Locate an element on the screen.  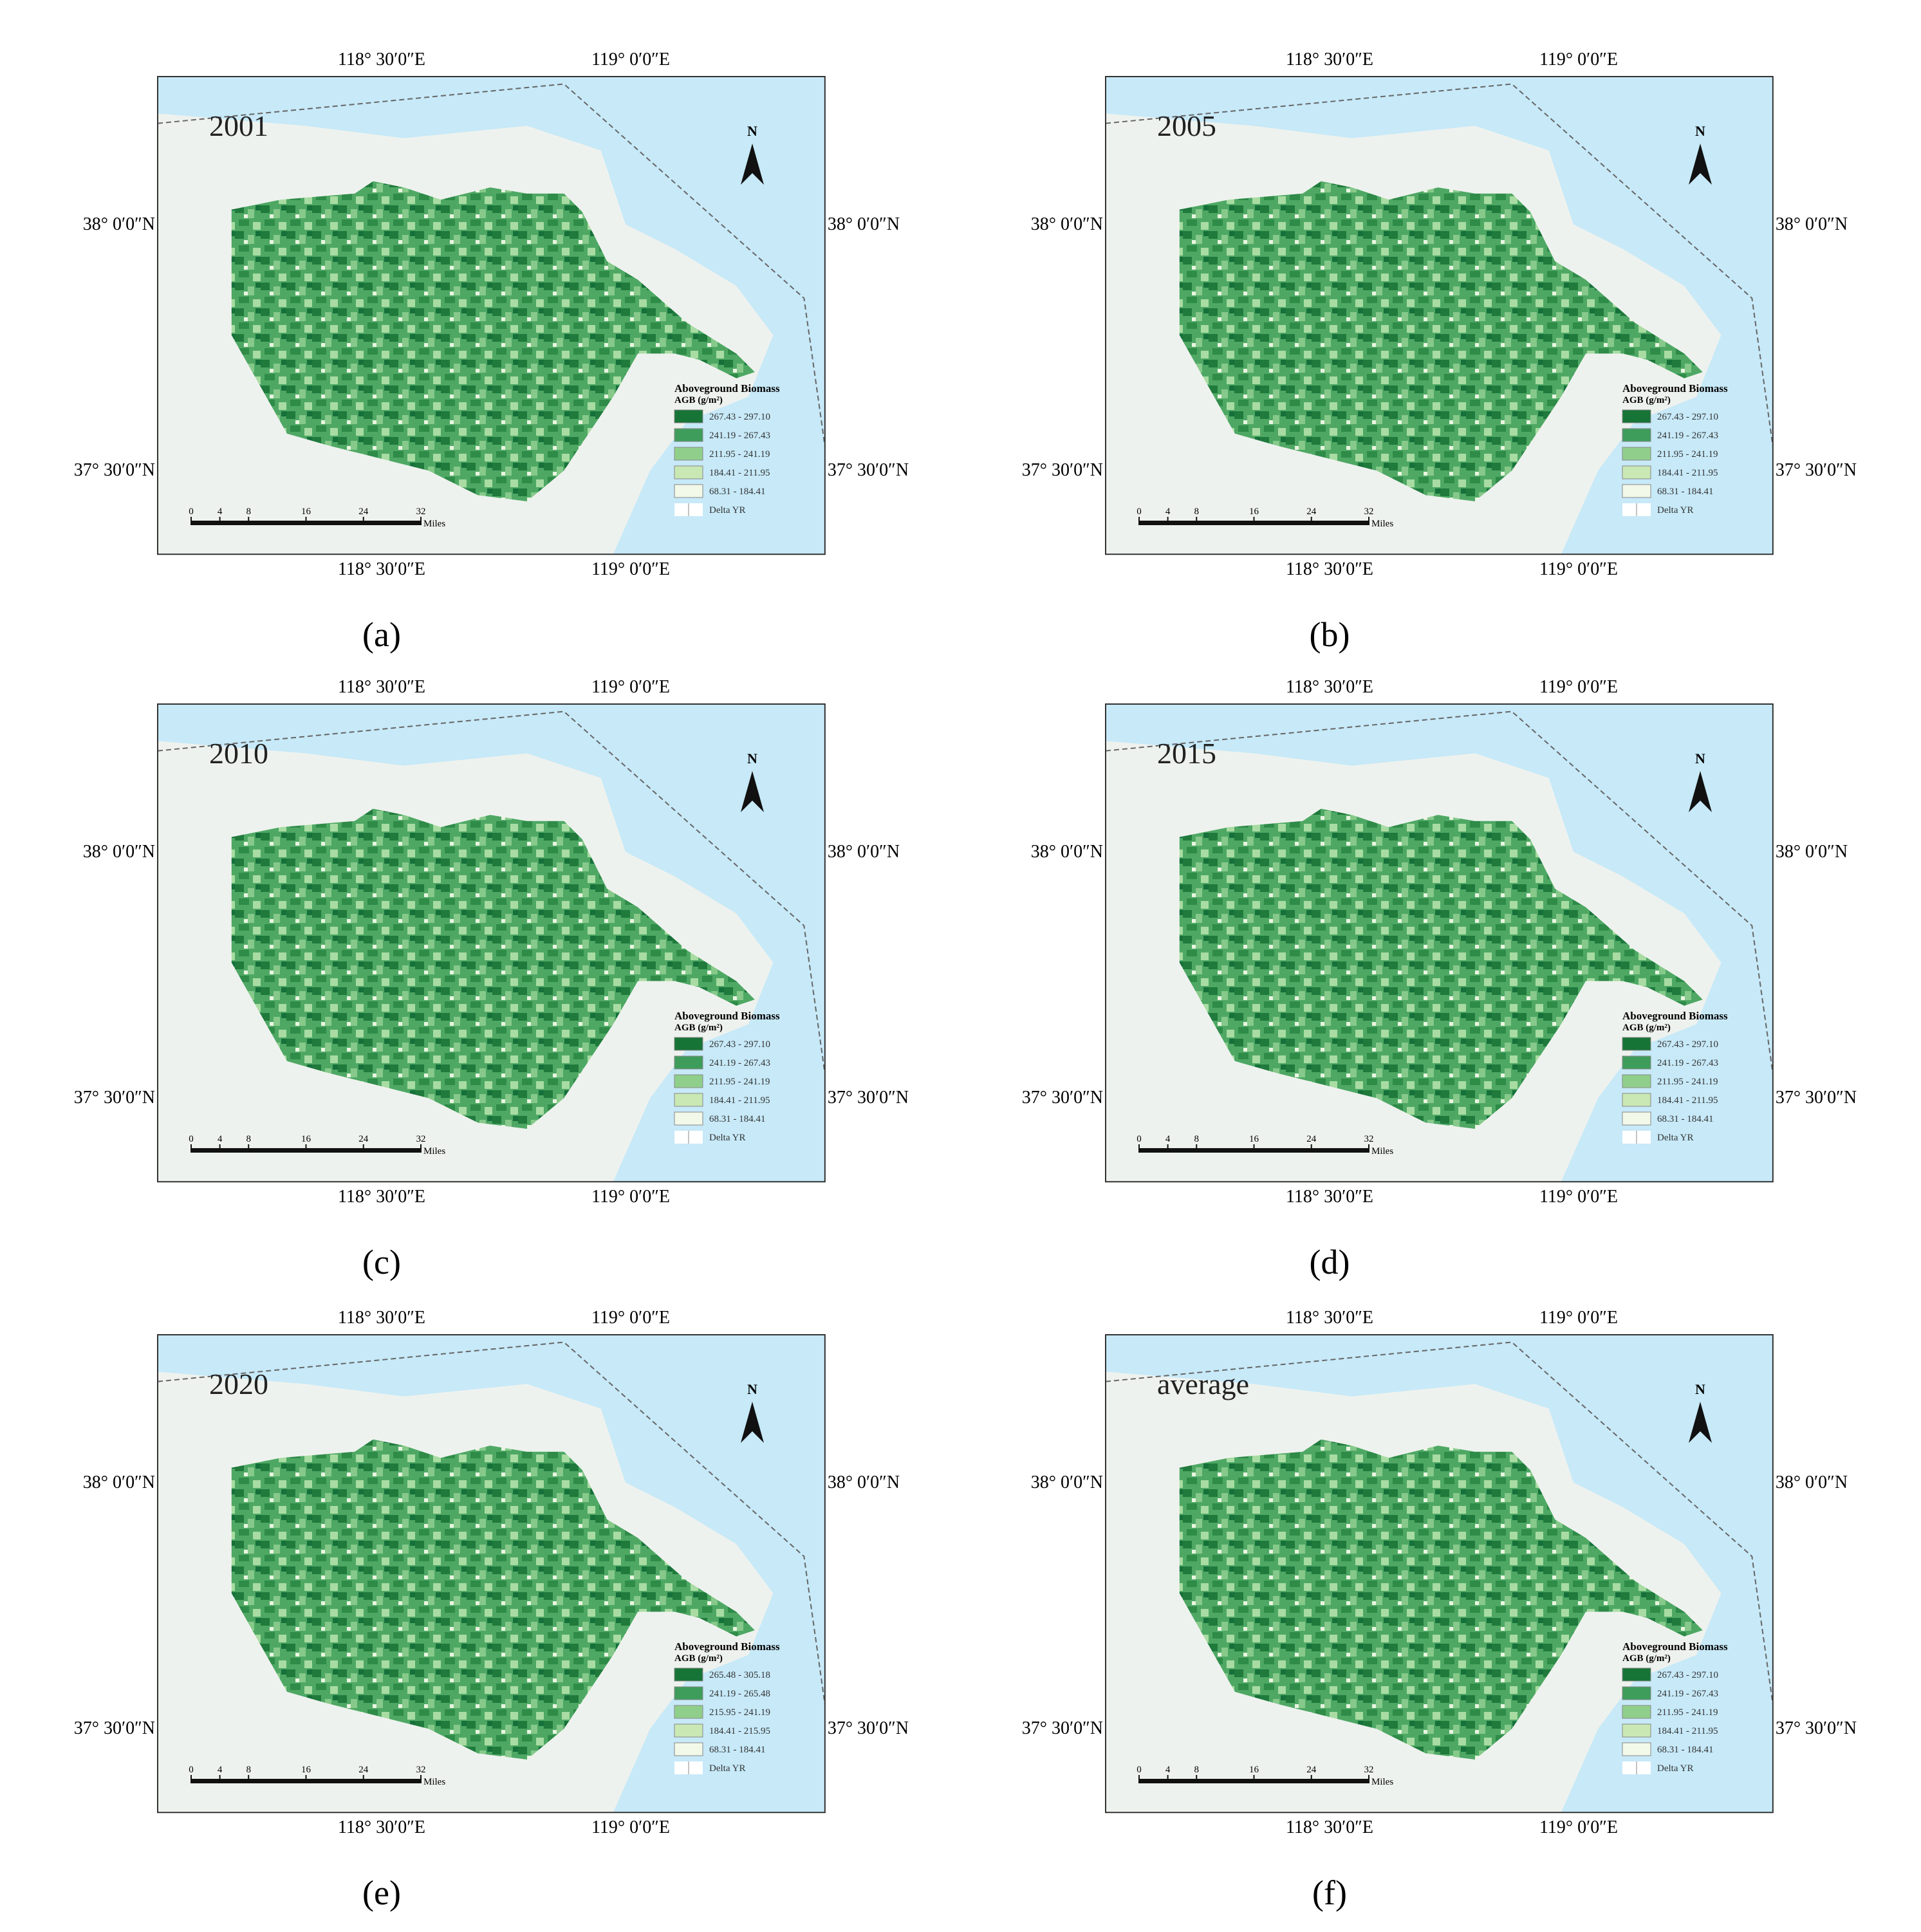
lat-label-right: 38° 0′0″N is located at coordinates (864, 852).